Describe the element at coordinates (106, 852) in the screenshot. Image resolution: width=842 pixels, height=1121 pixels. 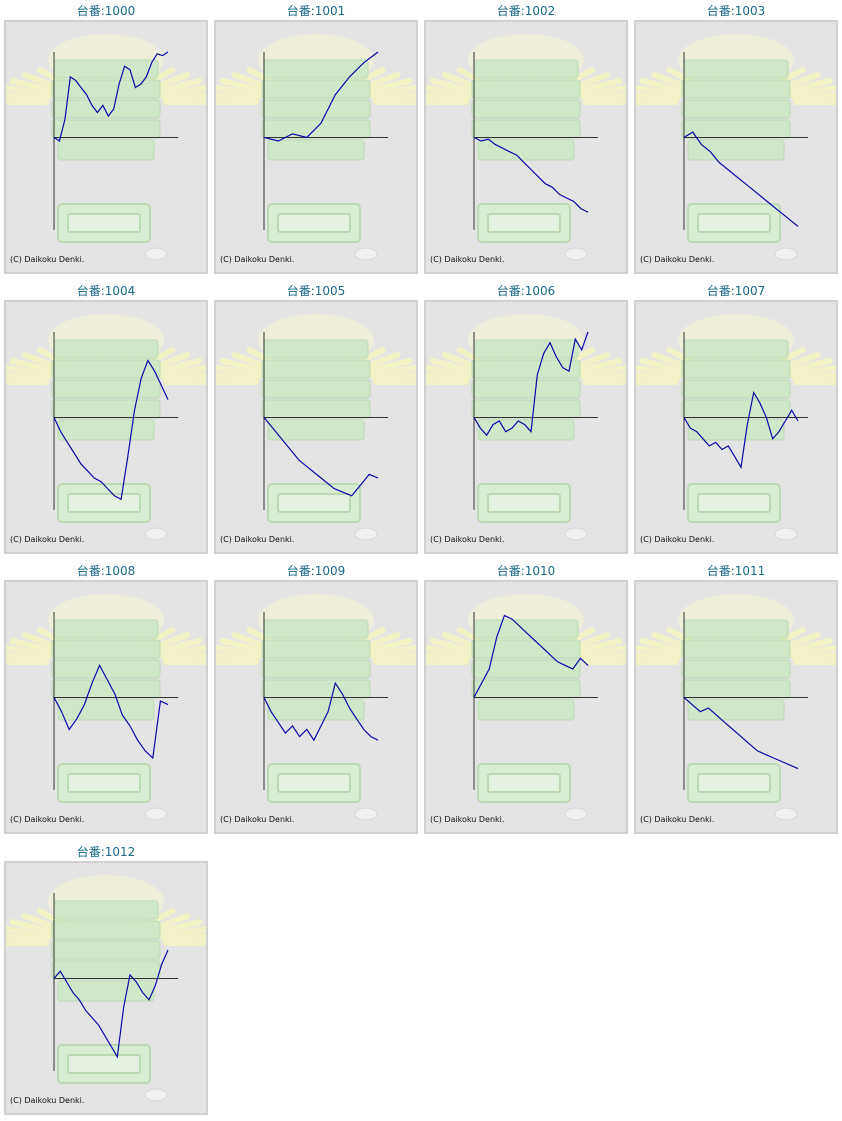
I see `machine-title-link: 台番:1012` at that location.